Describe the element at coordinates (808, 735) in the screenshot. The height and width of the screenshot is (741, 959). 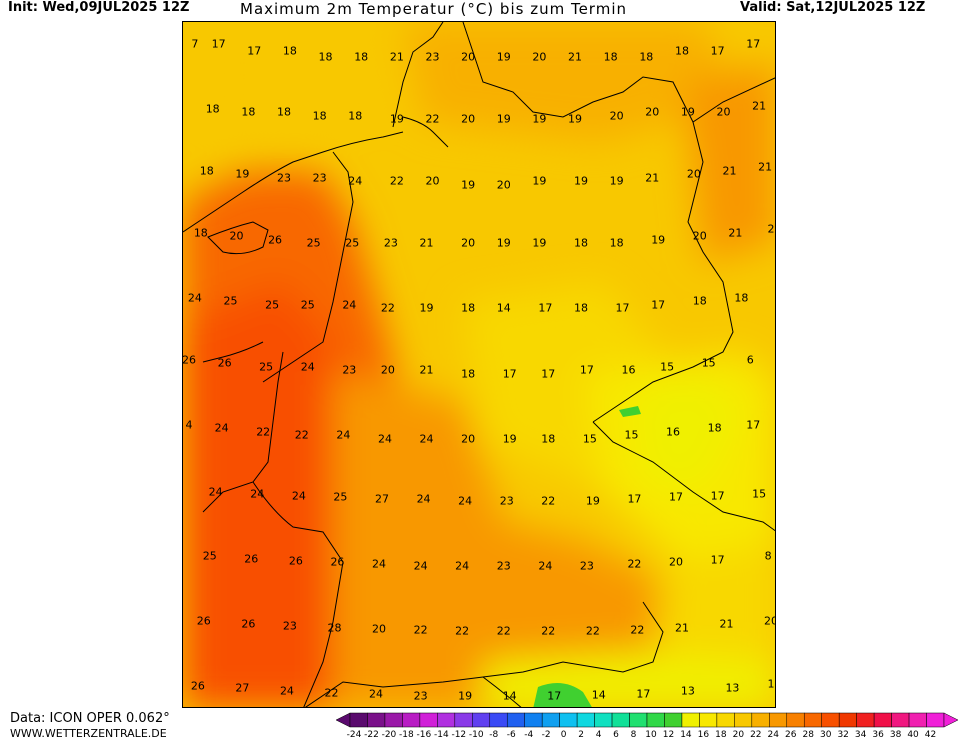
I see `colorbar-tick-label: 28` at that location.